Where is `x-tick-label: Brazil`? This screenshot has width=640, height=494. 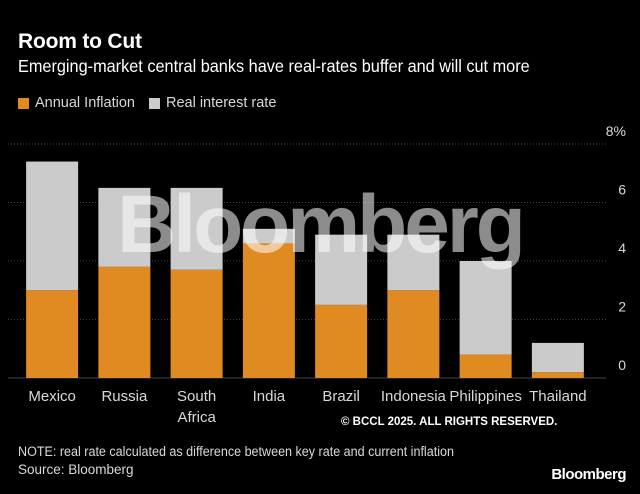 x-tick-label: Brazil is located at coordinates (341, 396).